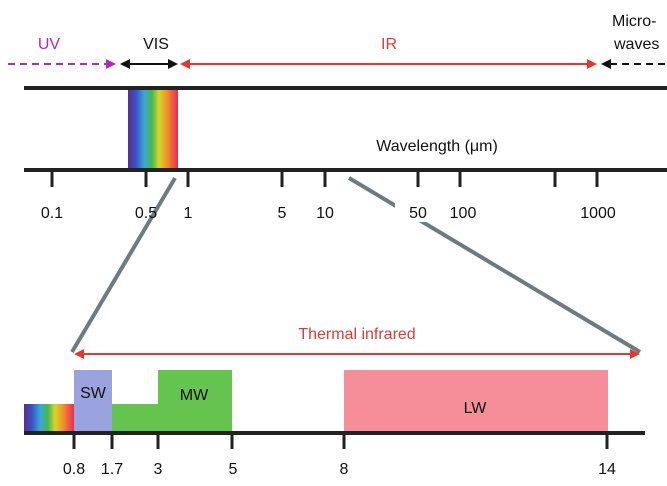 This screenshot has width=667, height=486. I want to click on thermal-tick-label: 0.8, so click(74, 469).